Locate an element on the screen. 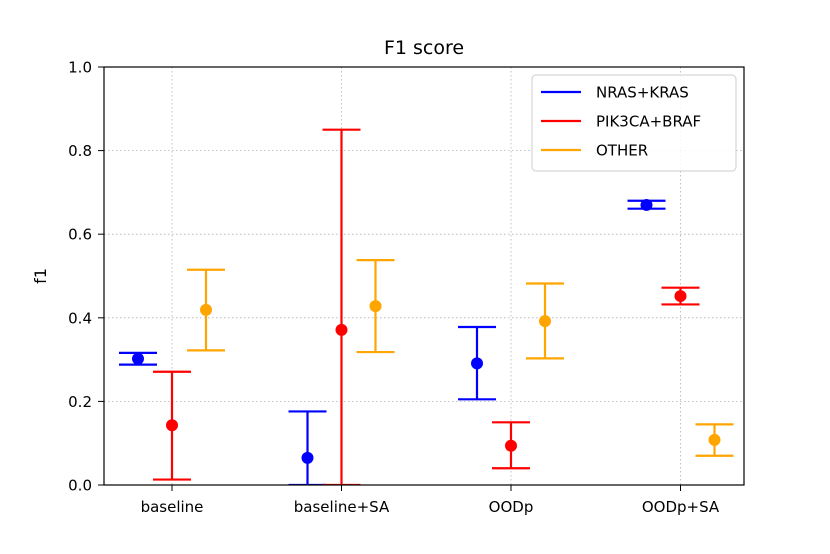  y-tick-label: 0.8 is located at coordinates (80, 151).